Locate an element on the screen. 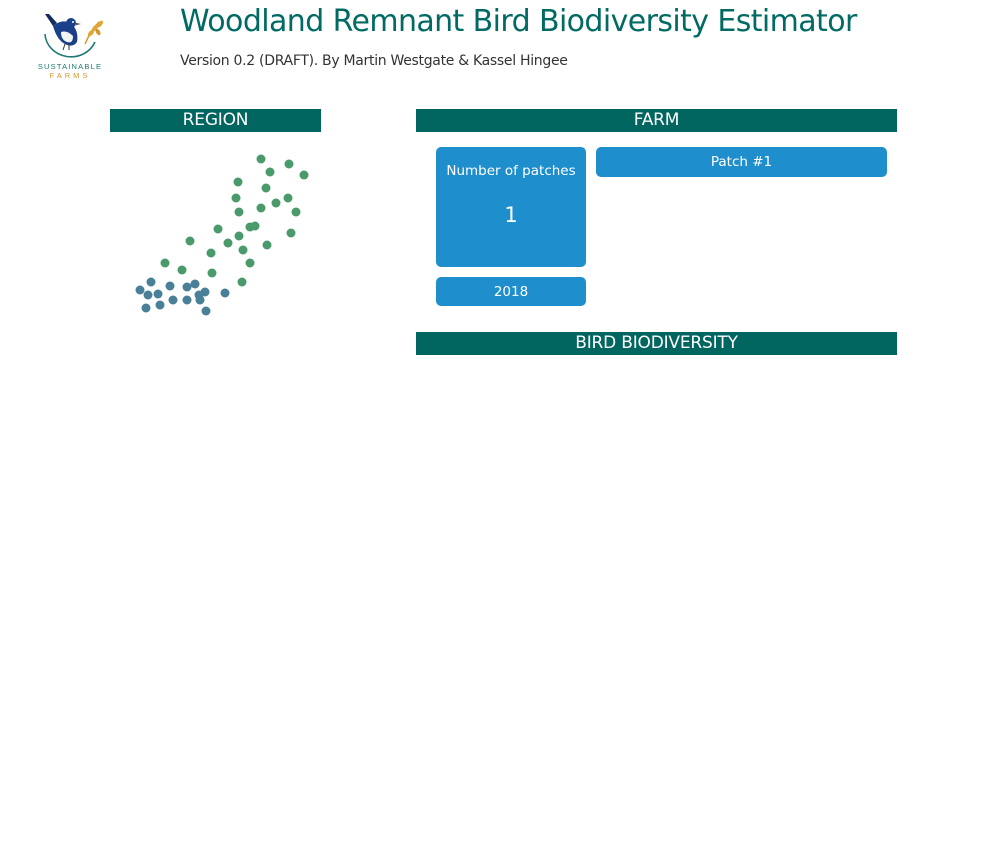  region-map is located at coordinates (222, 235).